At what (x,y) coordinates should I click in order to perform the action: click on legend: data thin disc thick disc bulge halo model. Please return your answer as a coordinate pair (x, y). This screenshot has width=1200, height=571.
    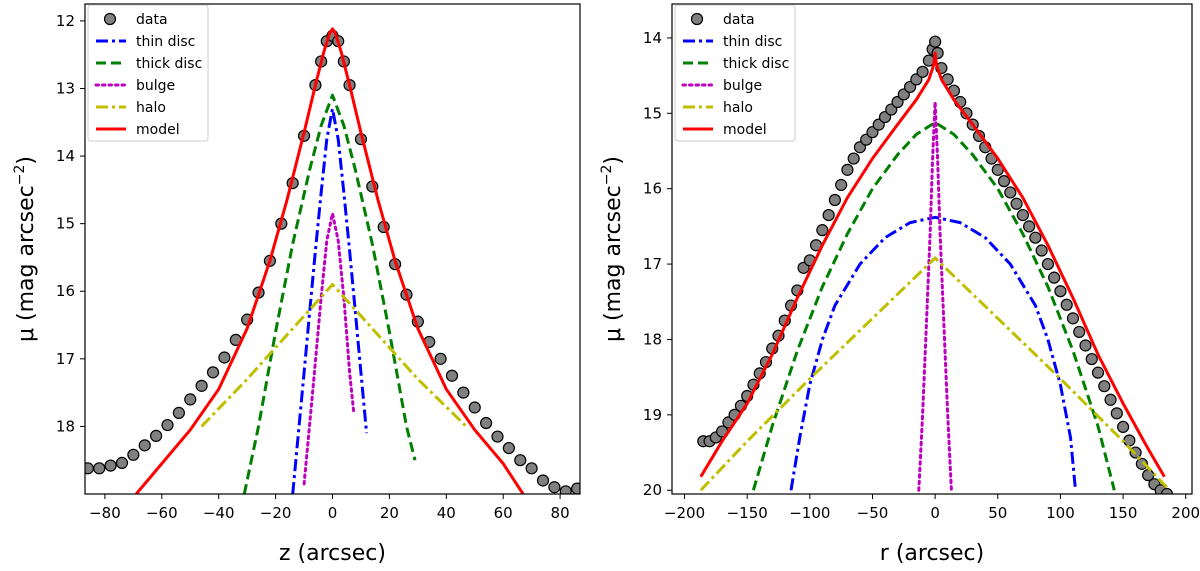
    Looking at the image, I should click on (735, 73).